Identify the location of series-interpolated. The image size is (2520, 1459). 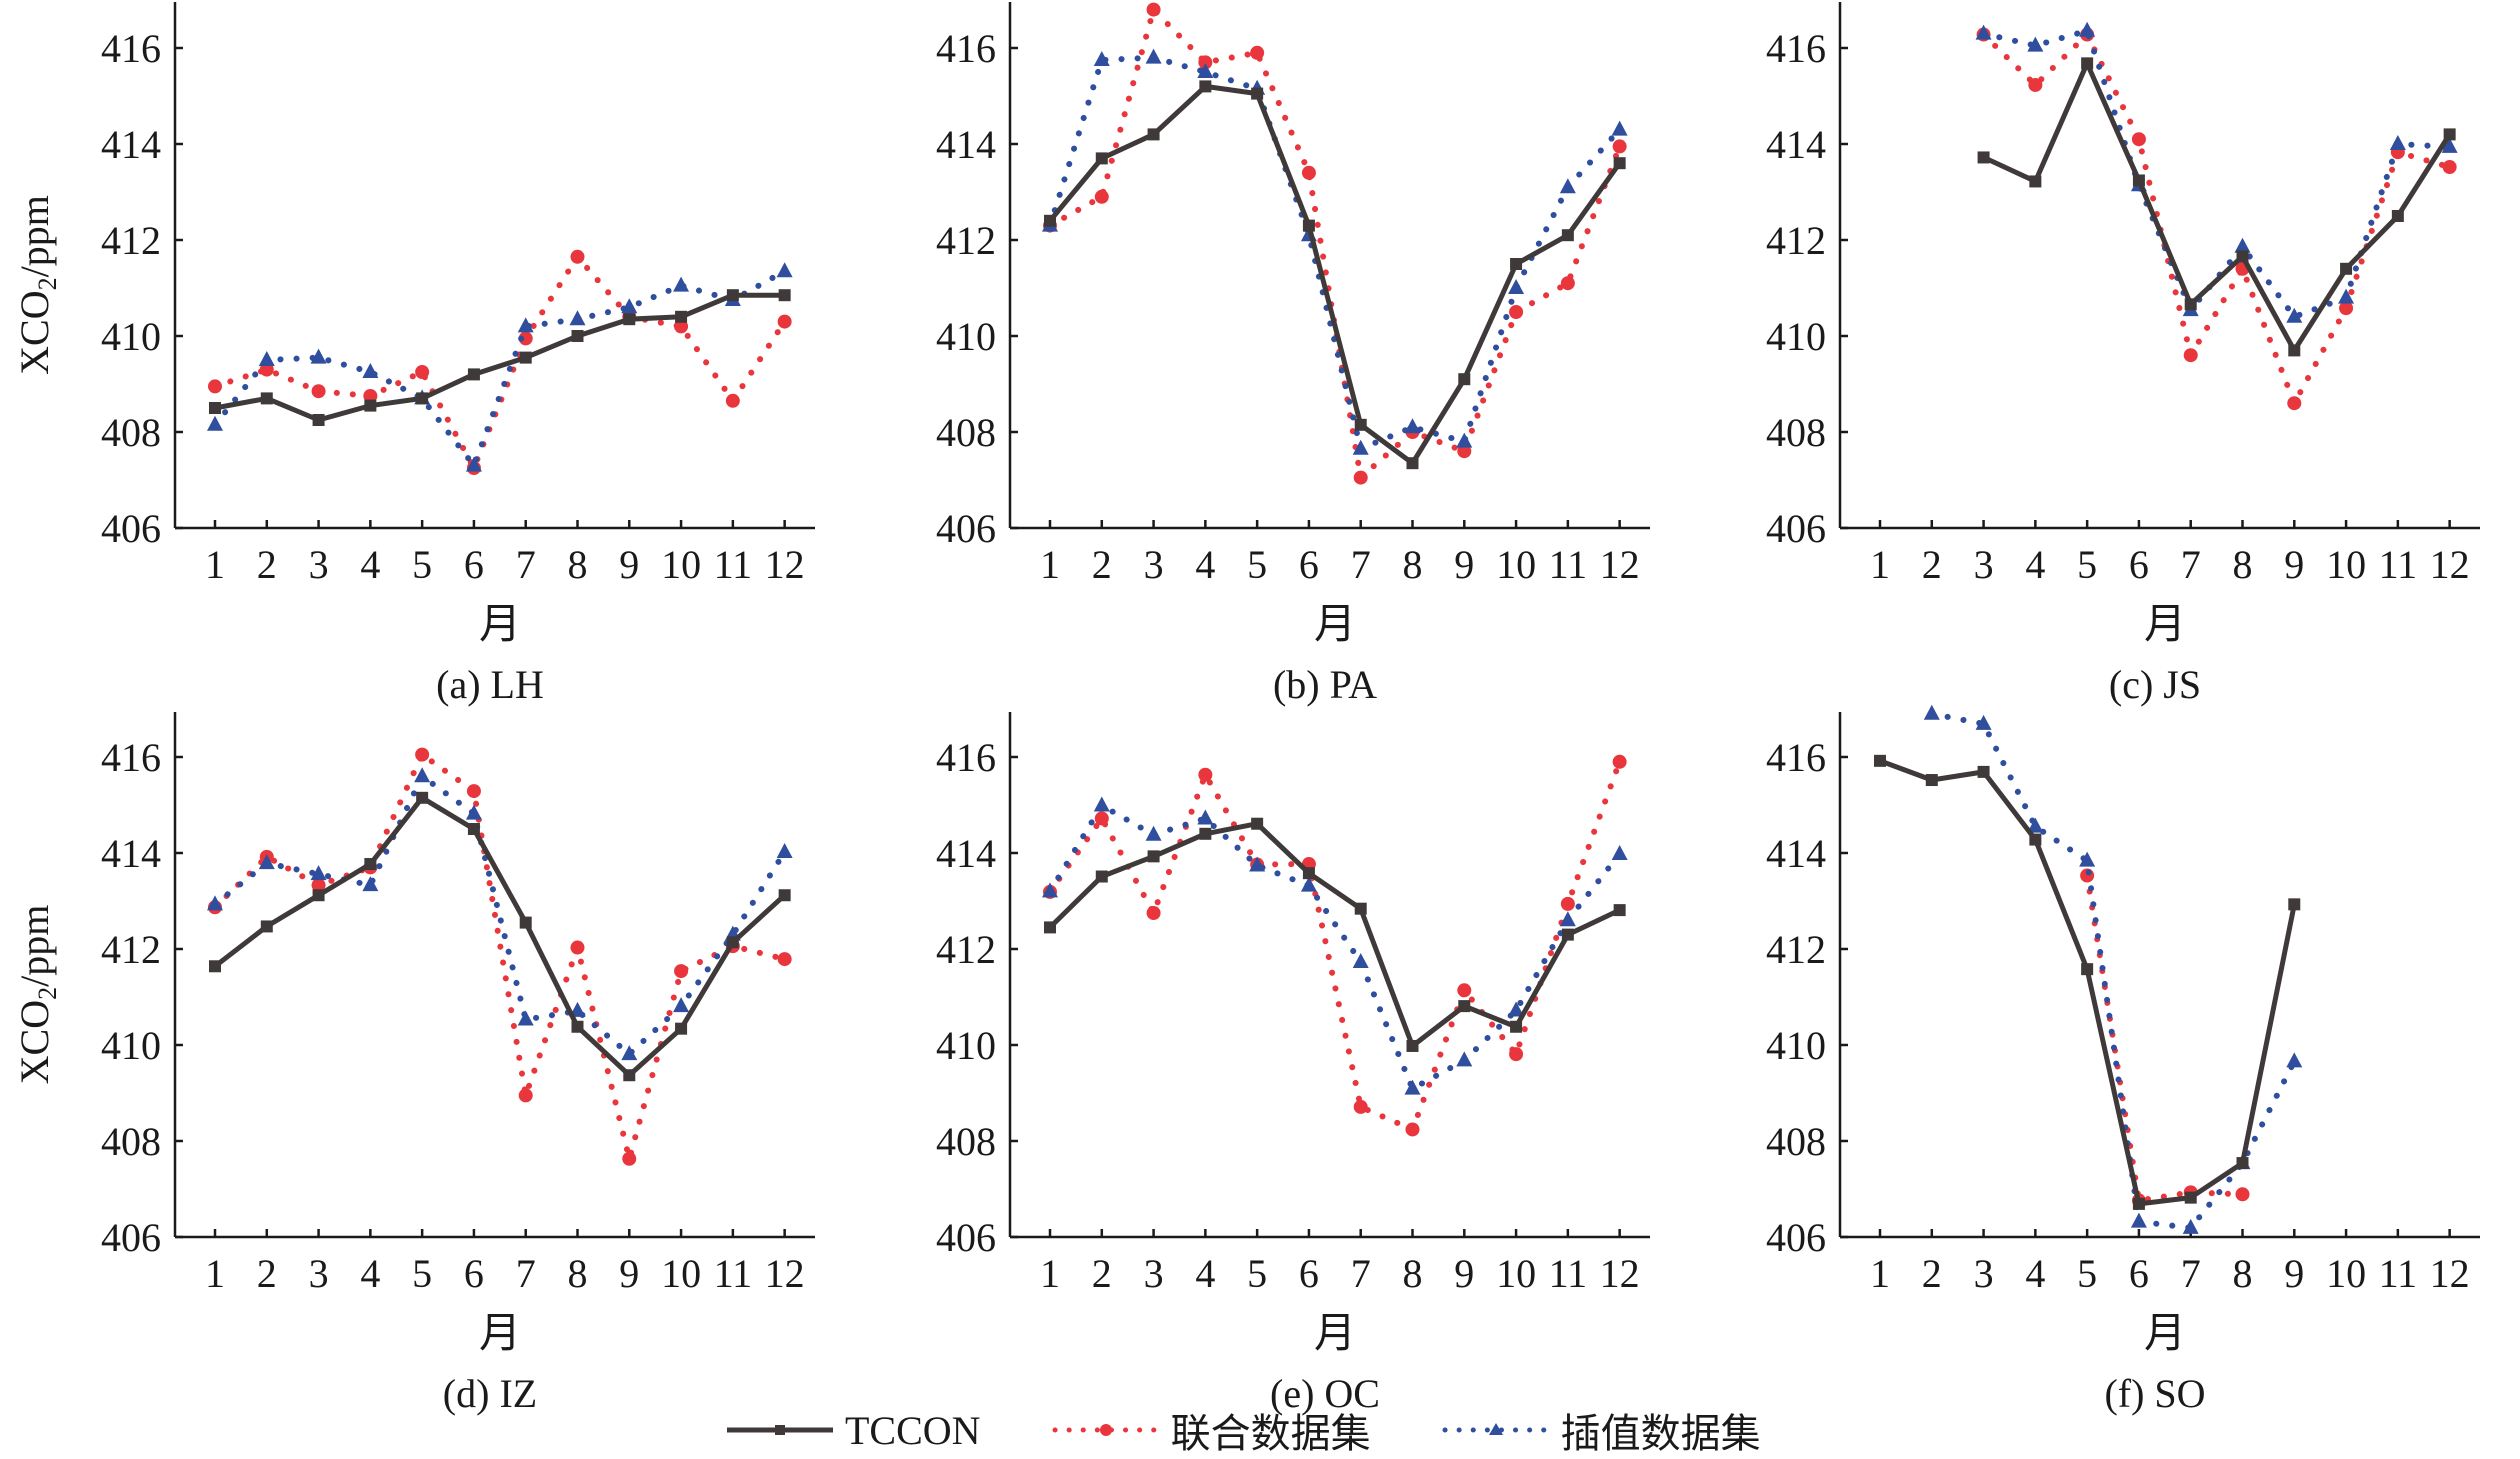
(500, 914).